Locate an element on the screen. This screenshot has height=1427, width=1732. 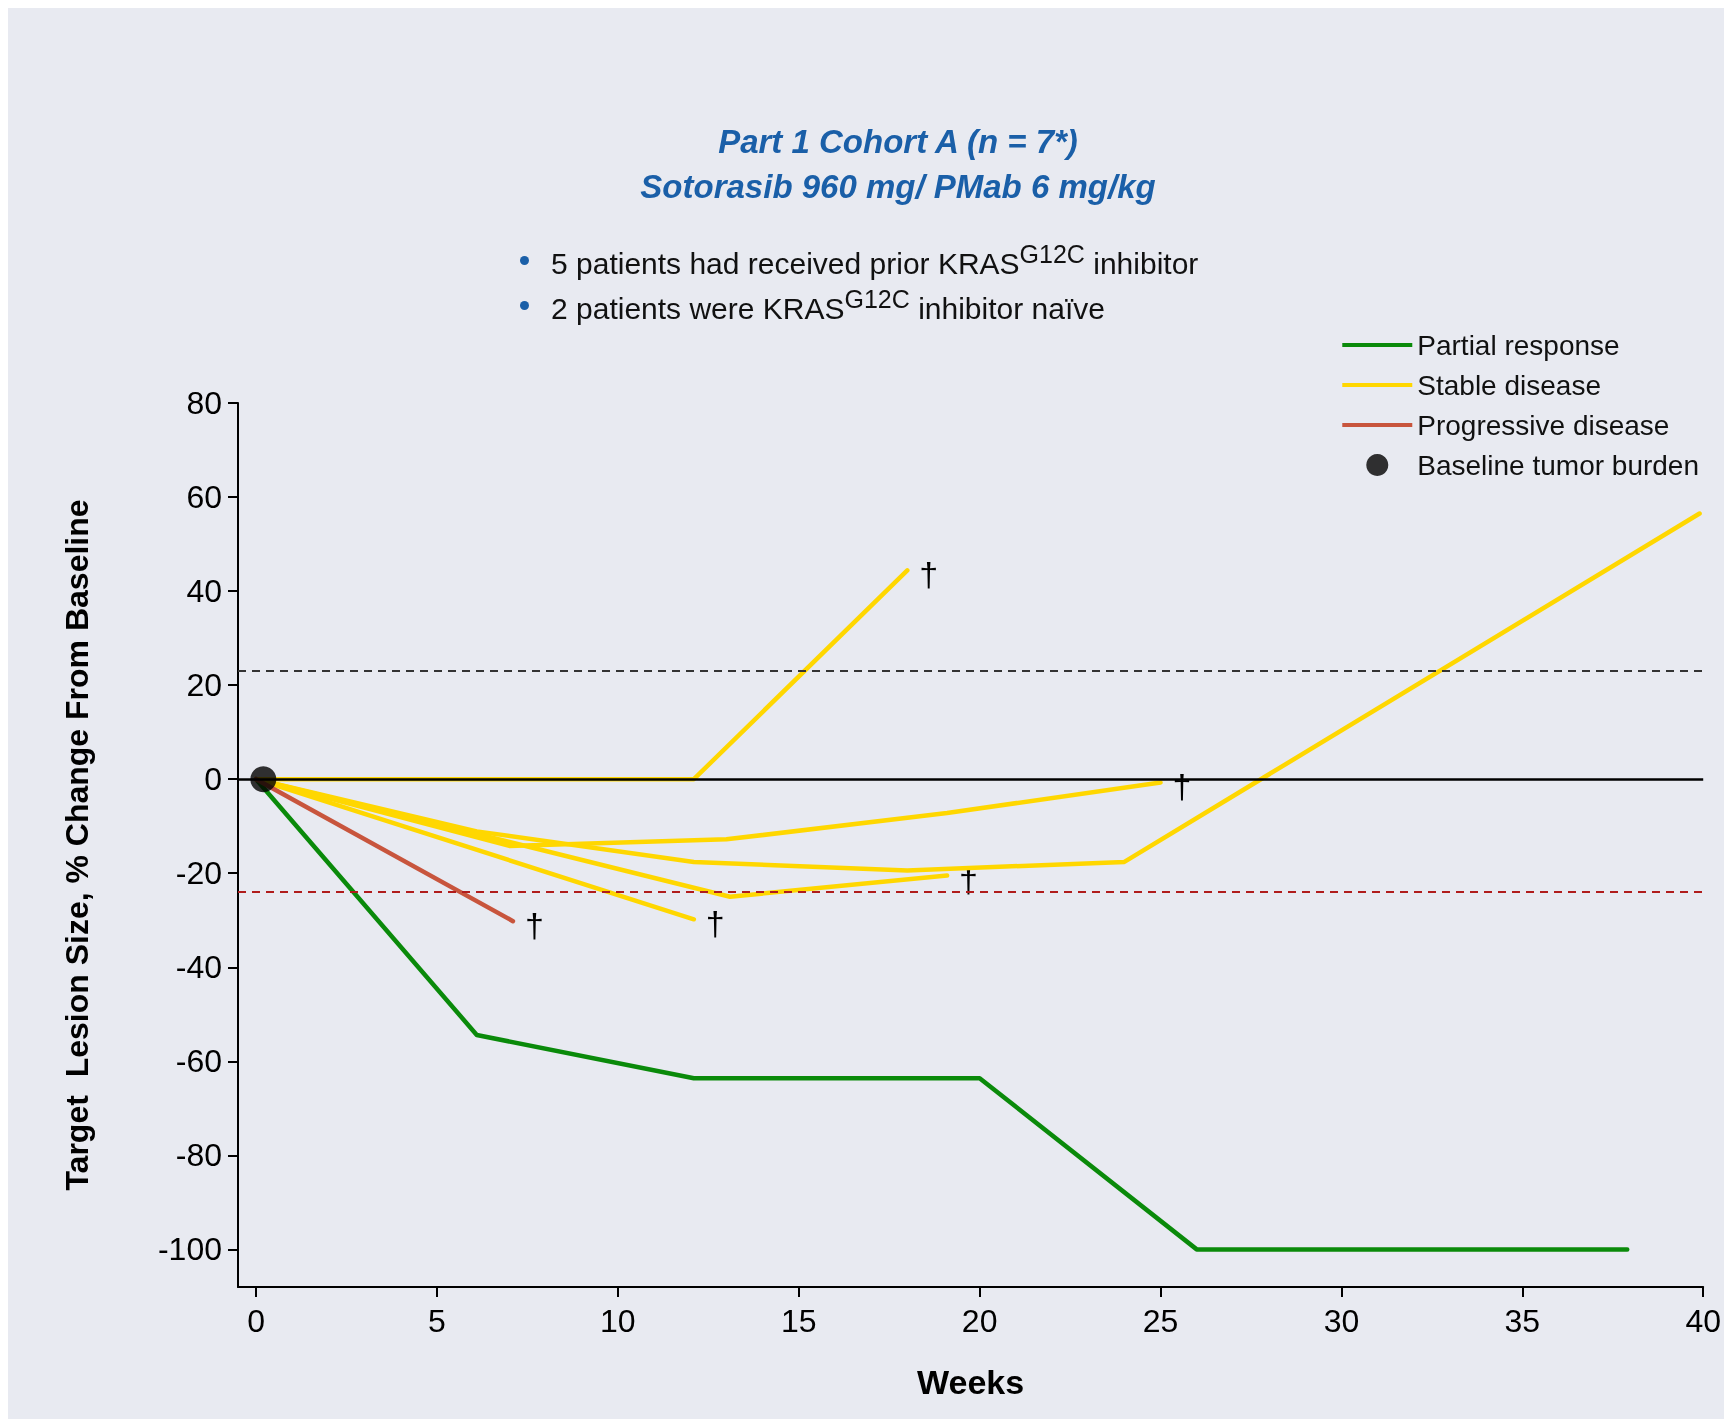
x-tick-label: 0 is located at coordinates (256, 1321).